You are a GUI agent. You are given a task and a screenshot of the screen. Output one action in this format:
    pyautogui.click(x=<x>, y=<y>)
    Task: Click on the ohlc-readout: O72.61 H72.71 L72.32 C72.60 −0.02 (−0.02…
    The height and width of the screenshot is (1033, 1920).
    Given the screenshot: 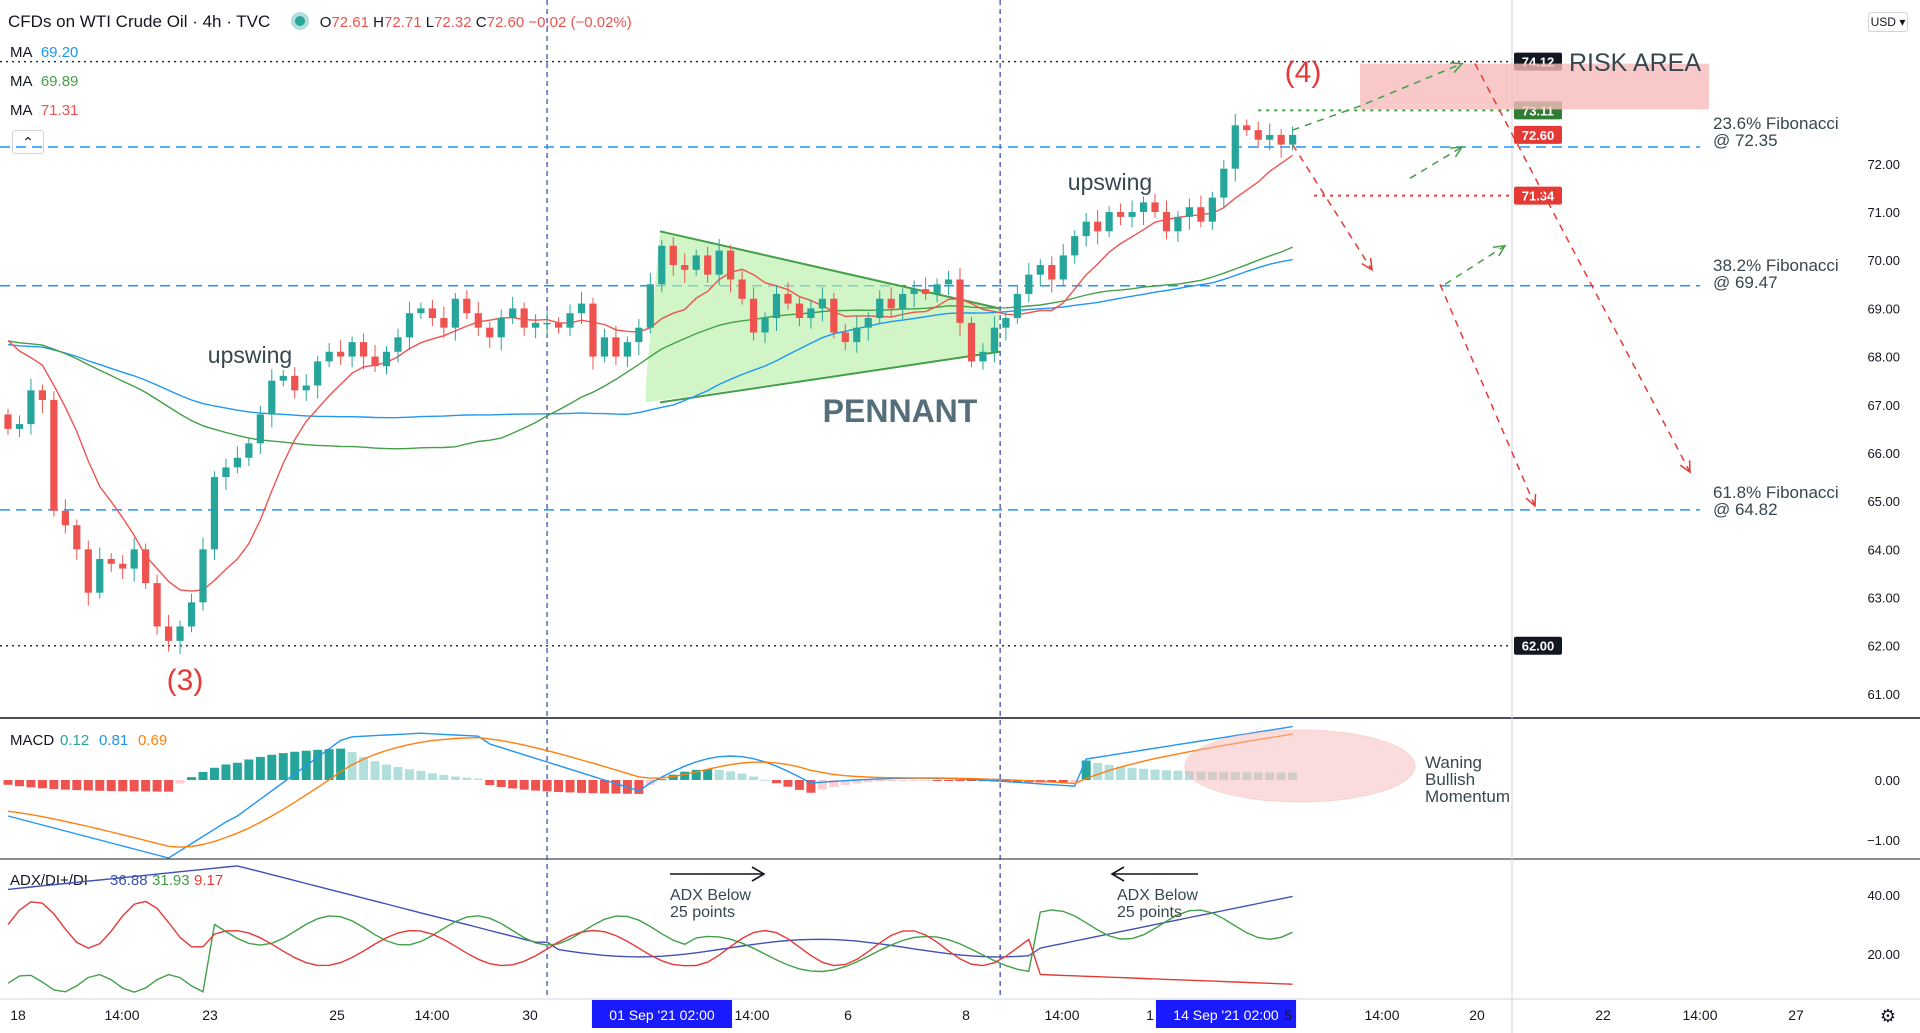 What is the action you would take?
    pyautogui.click(x=476, y=22)
    